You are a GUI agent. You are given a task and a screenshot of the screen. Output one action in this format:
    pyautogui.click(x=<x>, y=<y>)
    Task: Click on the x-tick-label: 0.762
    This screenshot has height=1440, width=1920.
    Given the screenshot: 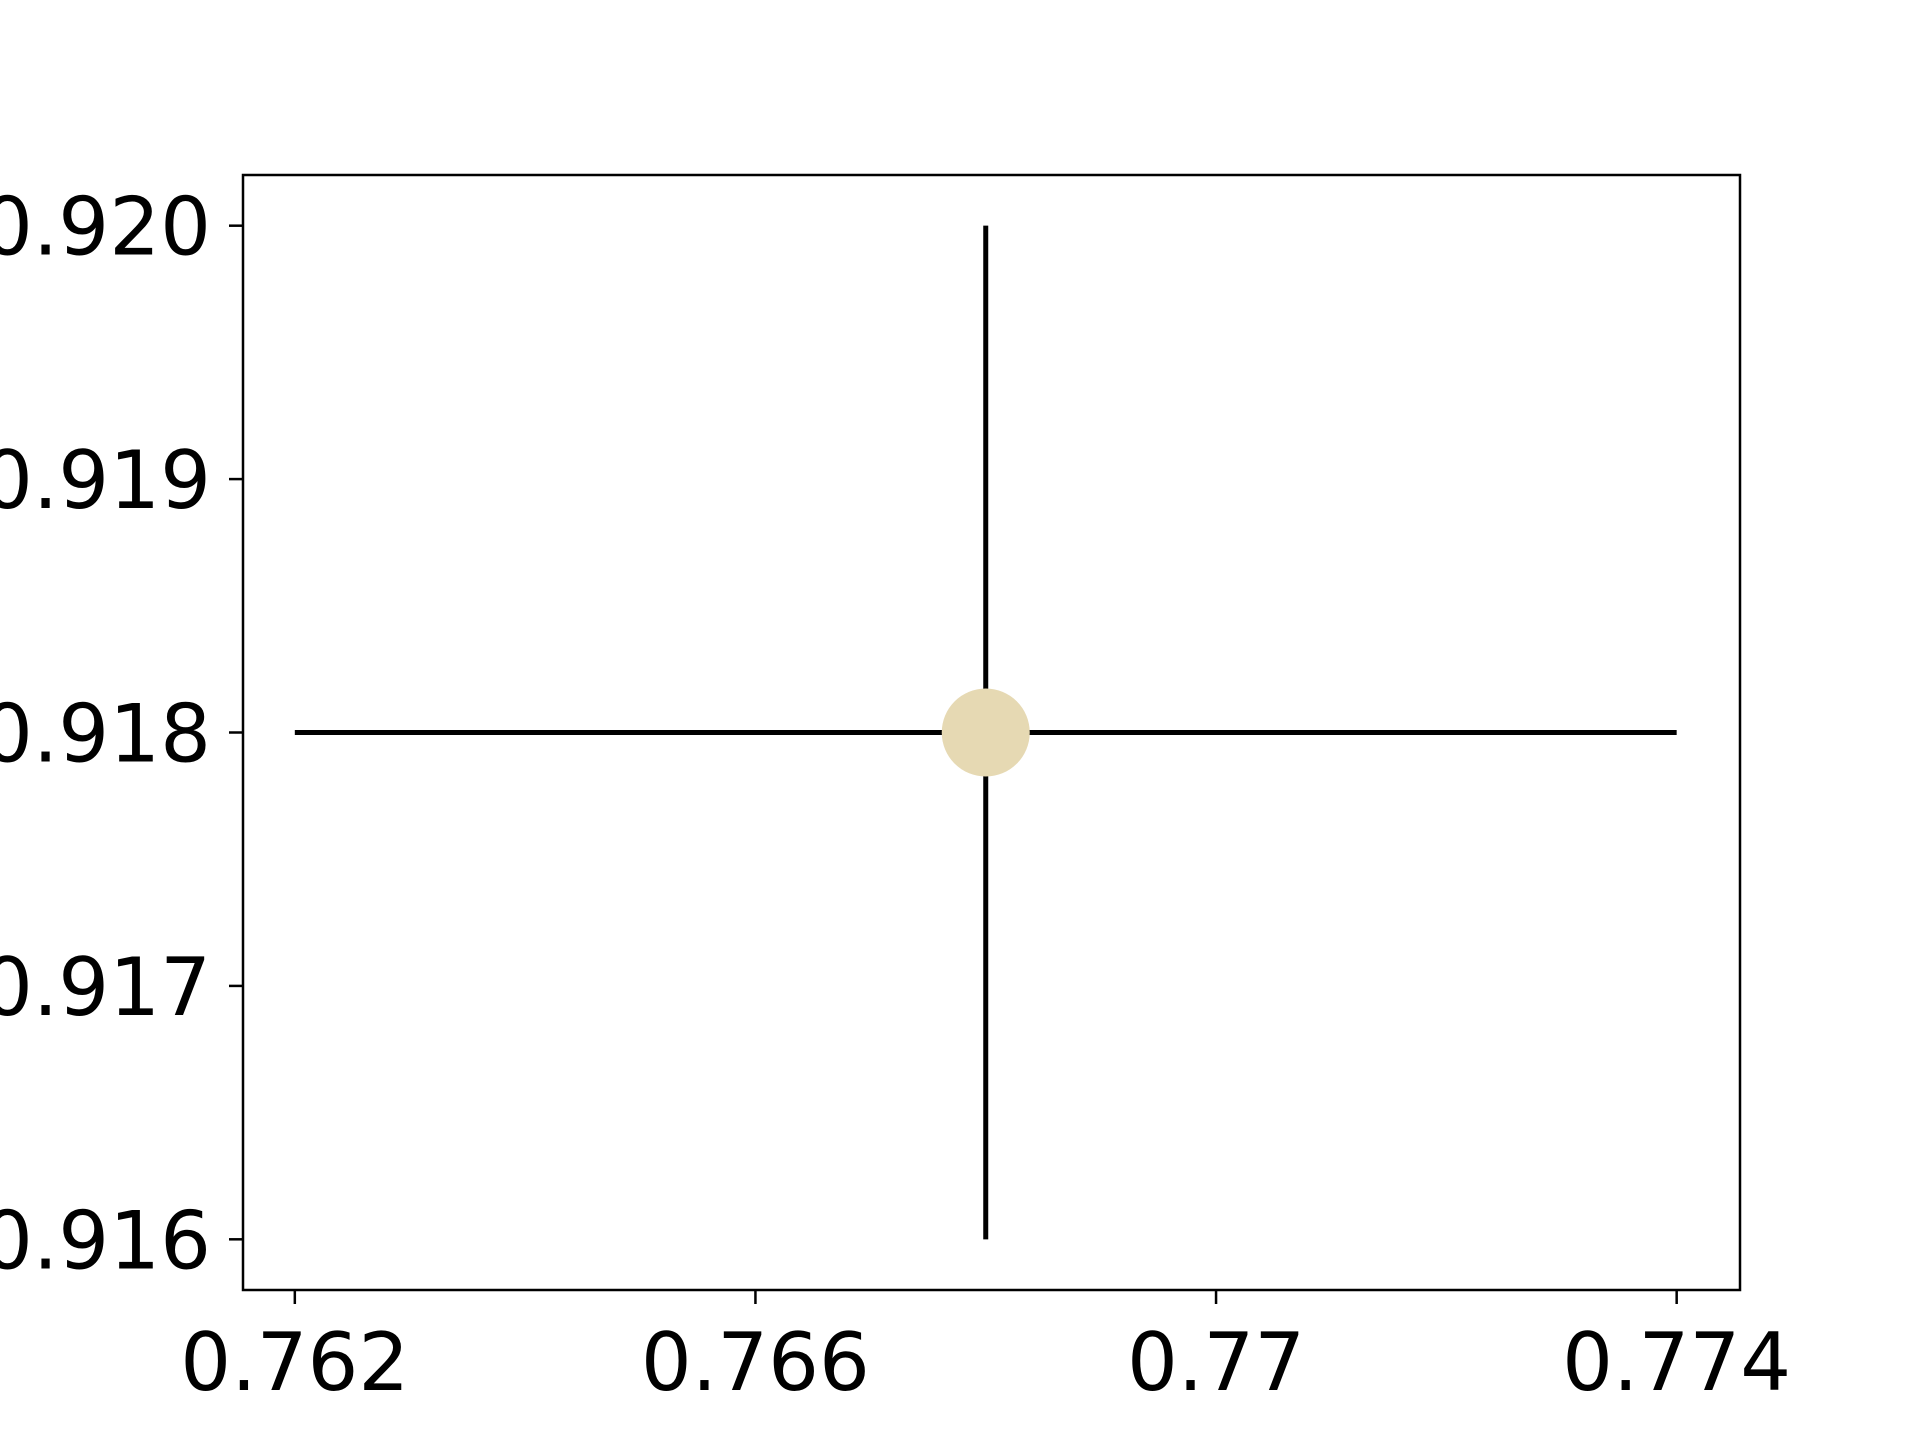 What is the action you would take?
    pyautogui.click(x=294, y=1362)
    